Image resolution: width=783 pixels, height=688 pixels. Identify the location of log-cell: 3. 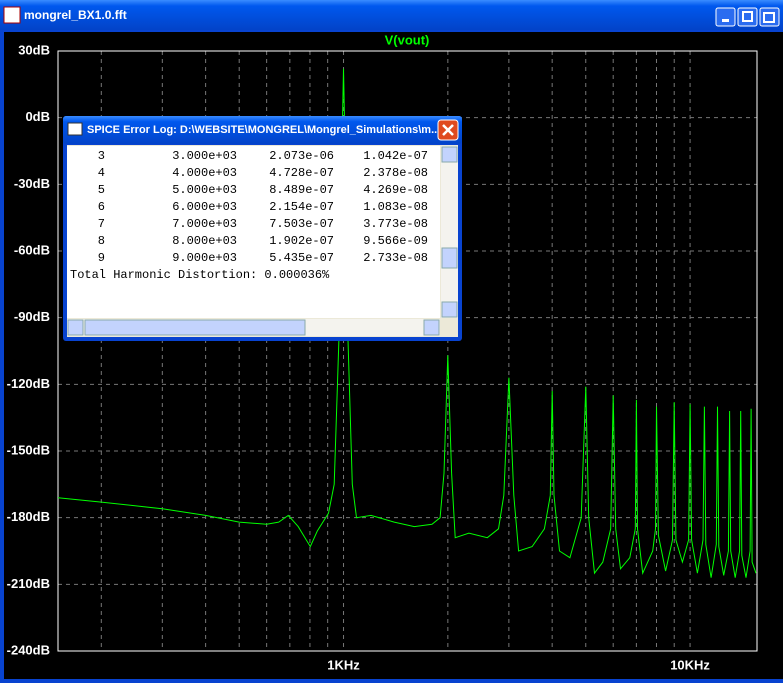
(101, 156).